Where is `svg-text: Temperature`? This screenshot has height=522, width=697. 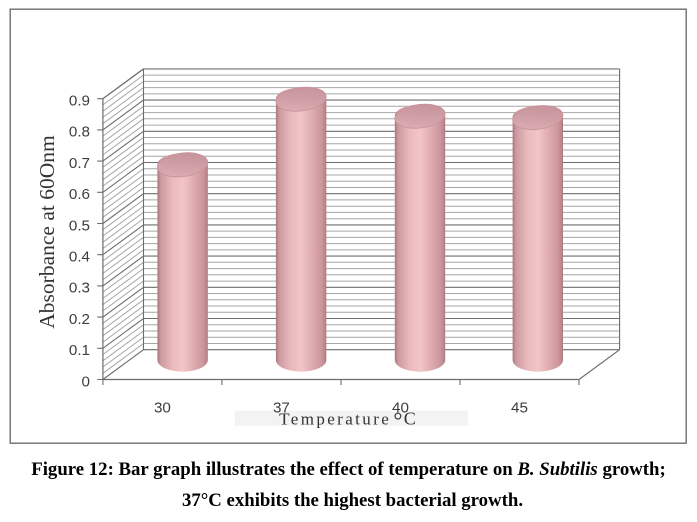 svg-text: Temperature is located at coordinates (335, 418).